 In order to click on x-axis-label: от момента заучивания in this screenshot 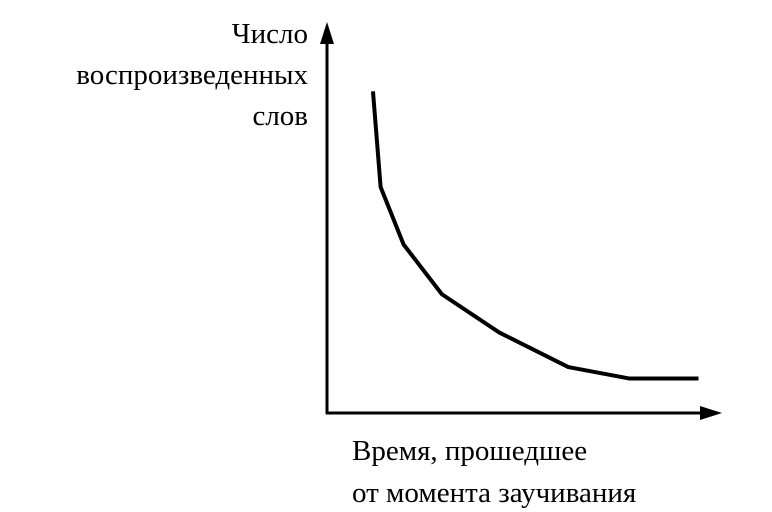, I will do `click(494, 493)`.